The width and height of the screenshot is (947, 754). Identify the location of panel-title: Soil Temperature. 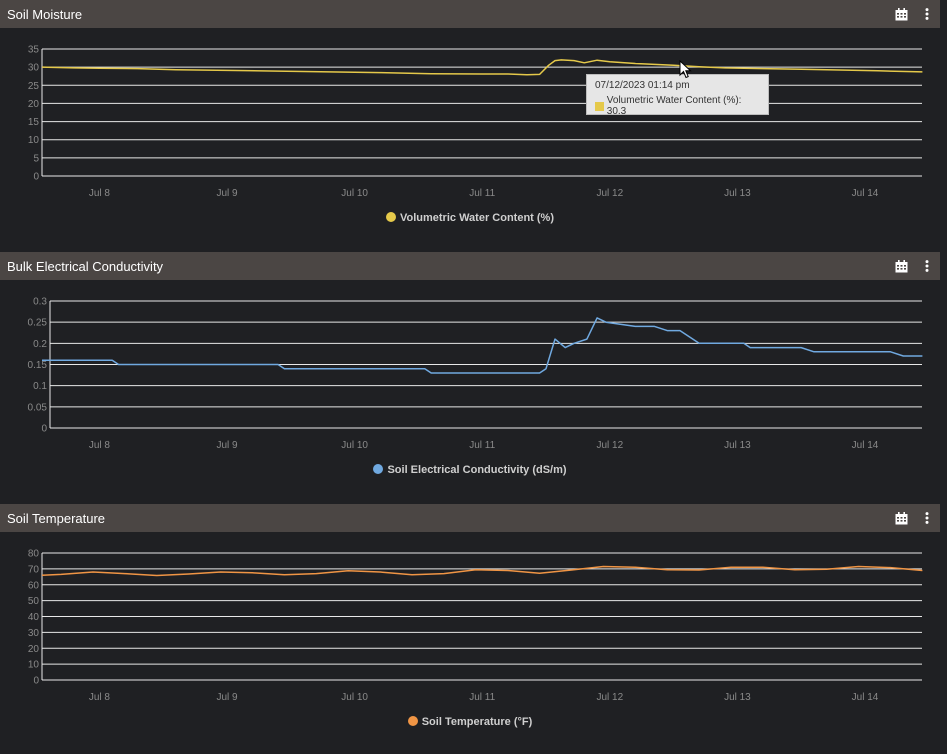
(56, 518).